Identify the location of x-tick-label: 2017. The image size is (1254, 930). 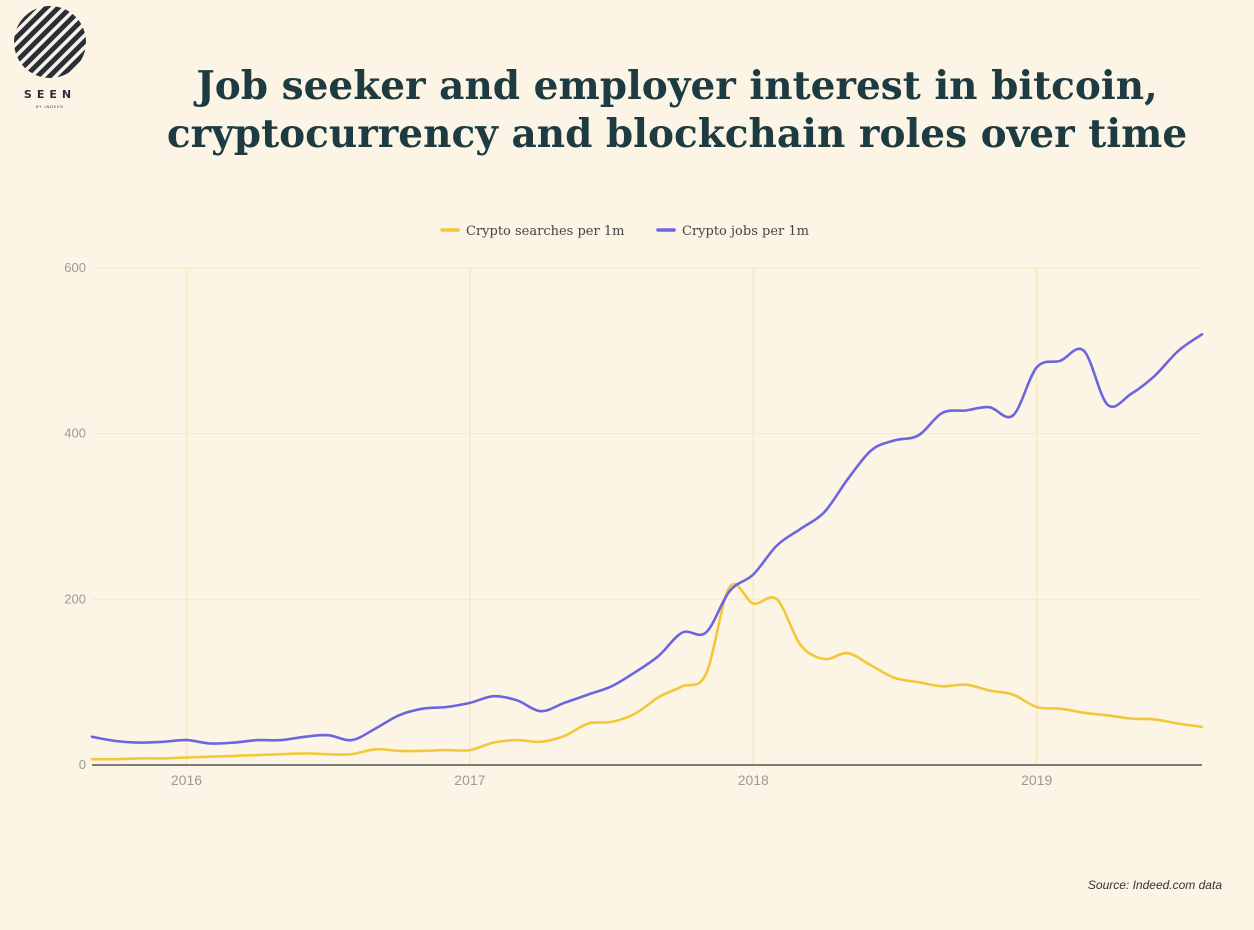
(469, 780).